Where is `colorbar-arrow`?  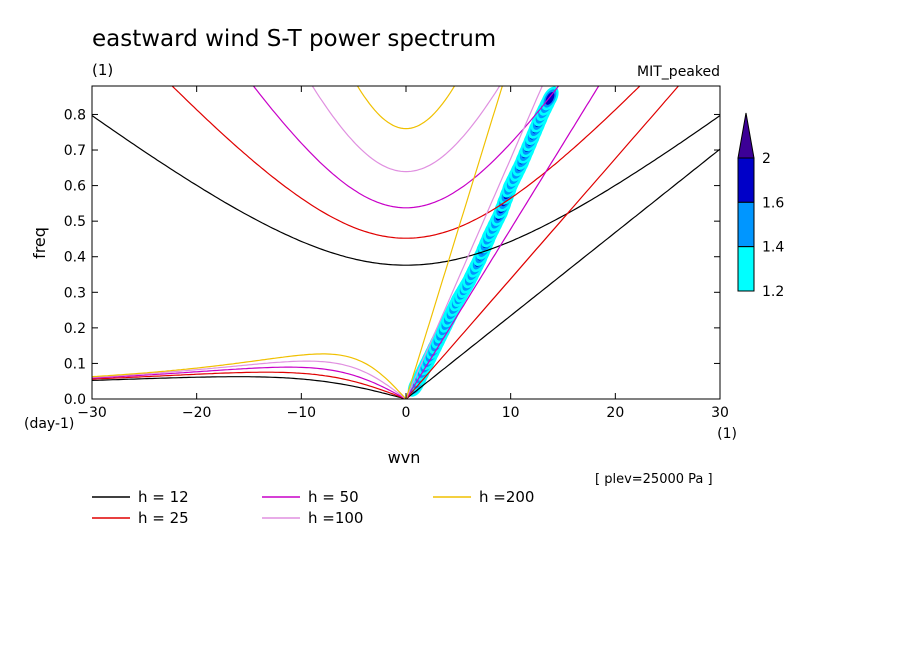 colorbar-arrow is located at coordinates (746, 135).